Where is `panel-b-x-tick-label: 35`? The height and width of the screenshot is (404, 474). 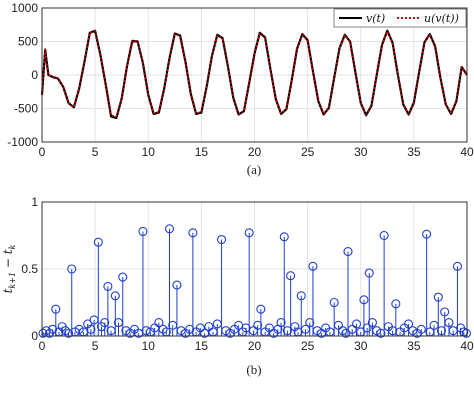 panel-b-x-tick-label: 35 is located at coordinates (414, 346).